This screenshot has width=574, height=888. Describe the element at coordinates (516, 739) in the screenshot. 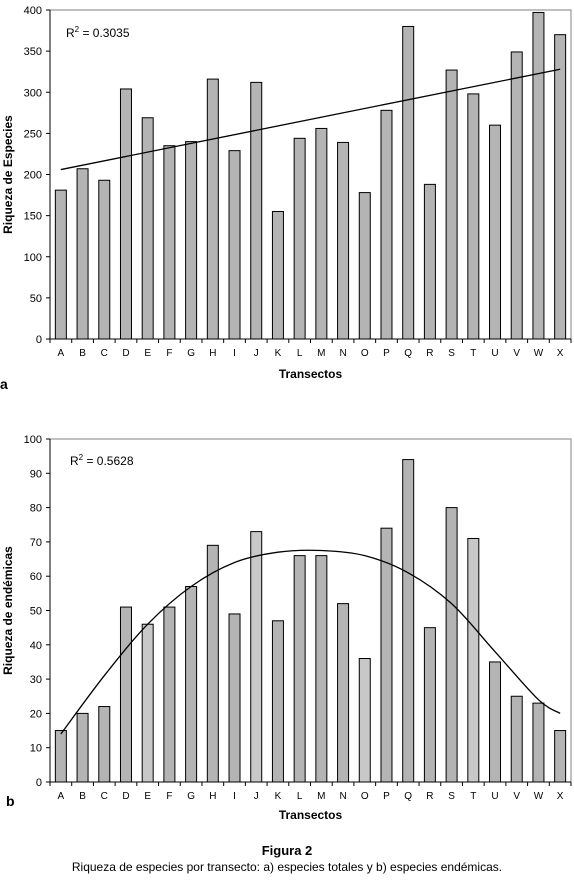

I see `bar-V` at that location.